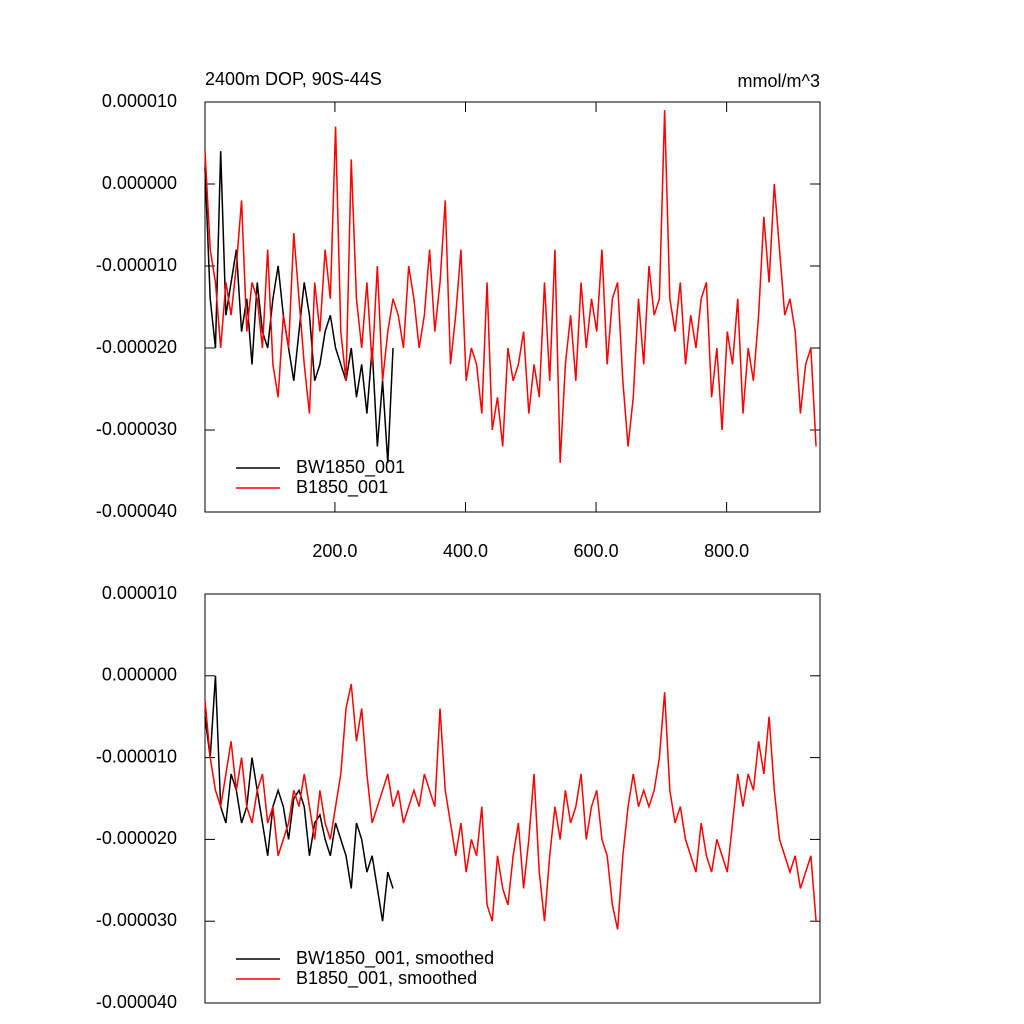  Describe the element at coordinates (386, 978) in the screenshot. I see `legend-label: B1850_001, smoothed` at that location.